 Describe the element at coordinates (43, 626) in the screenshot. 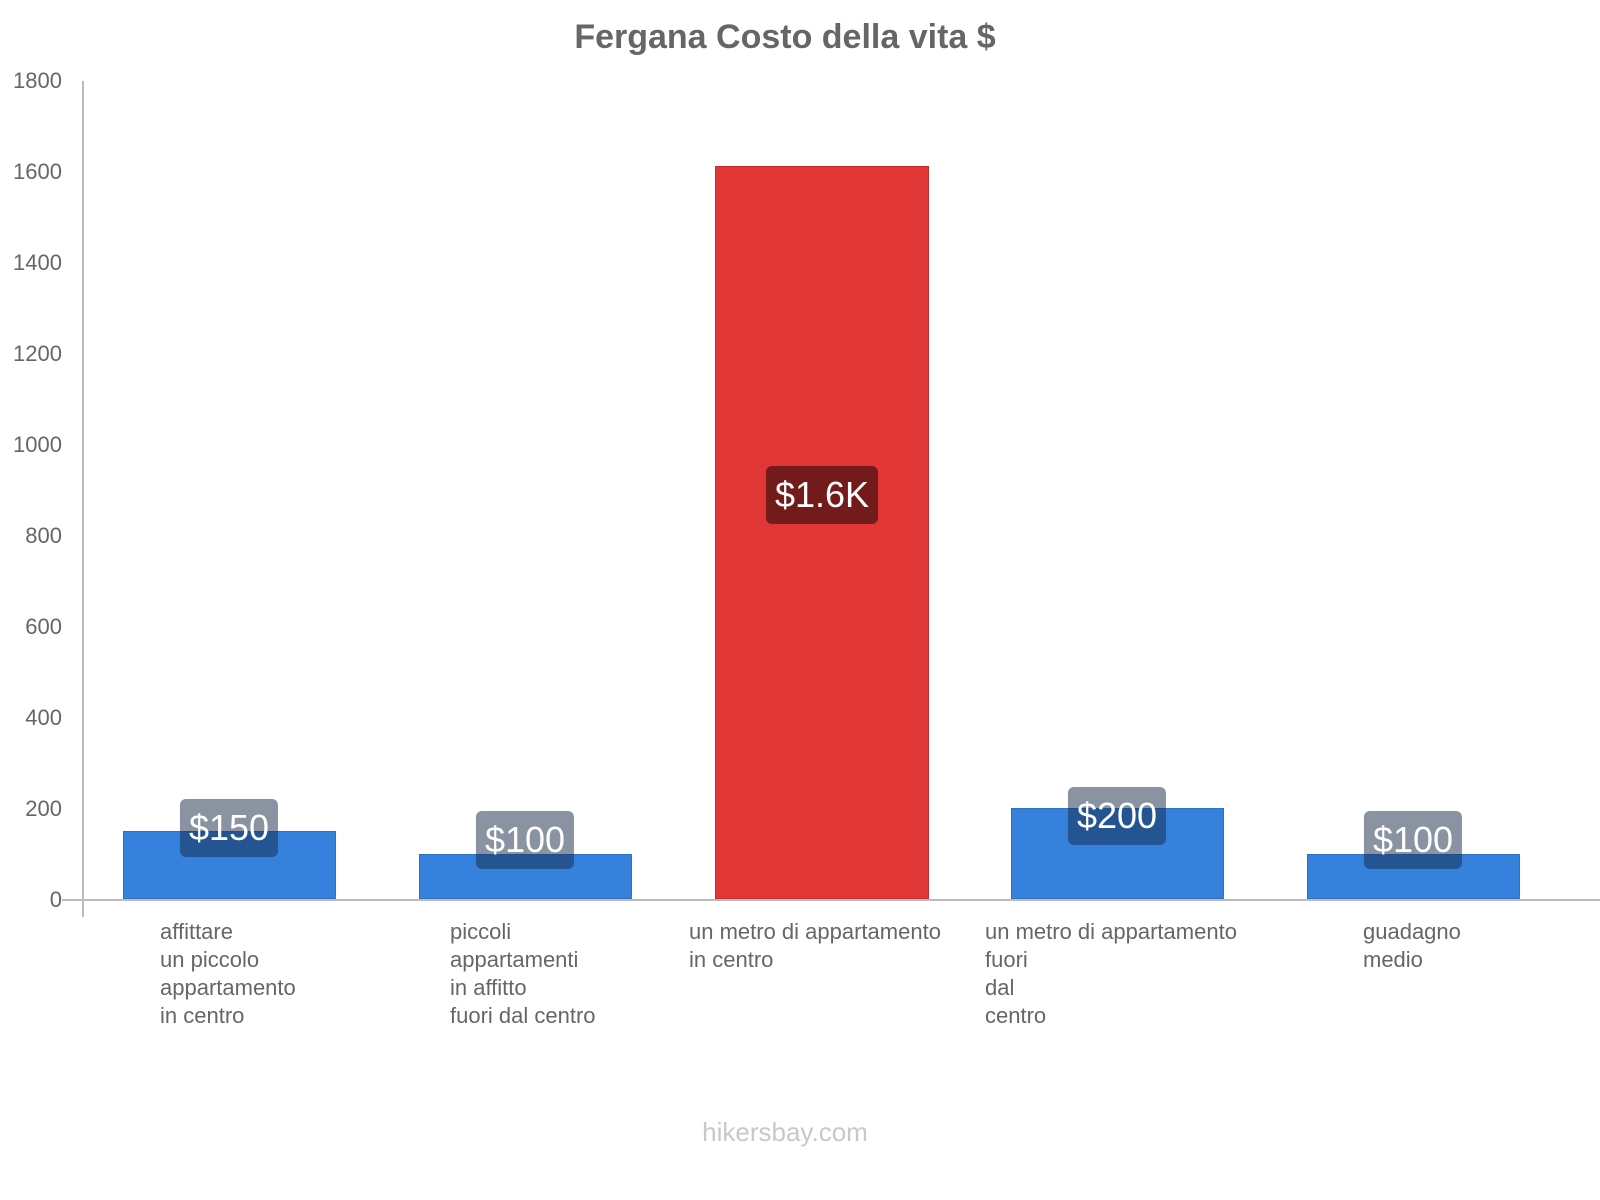

I see `y-tick-label: 600` at that location.